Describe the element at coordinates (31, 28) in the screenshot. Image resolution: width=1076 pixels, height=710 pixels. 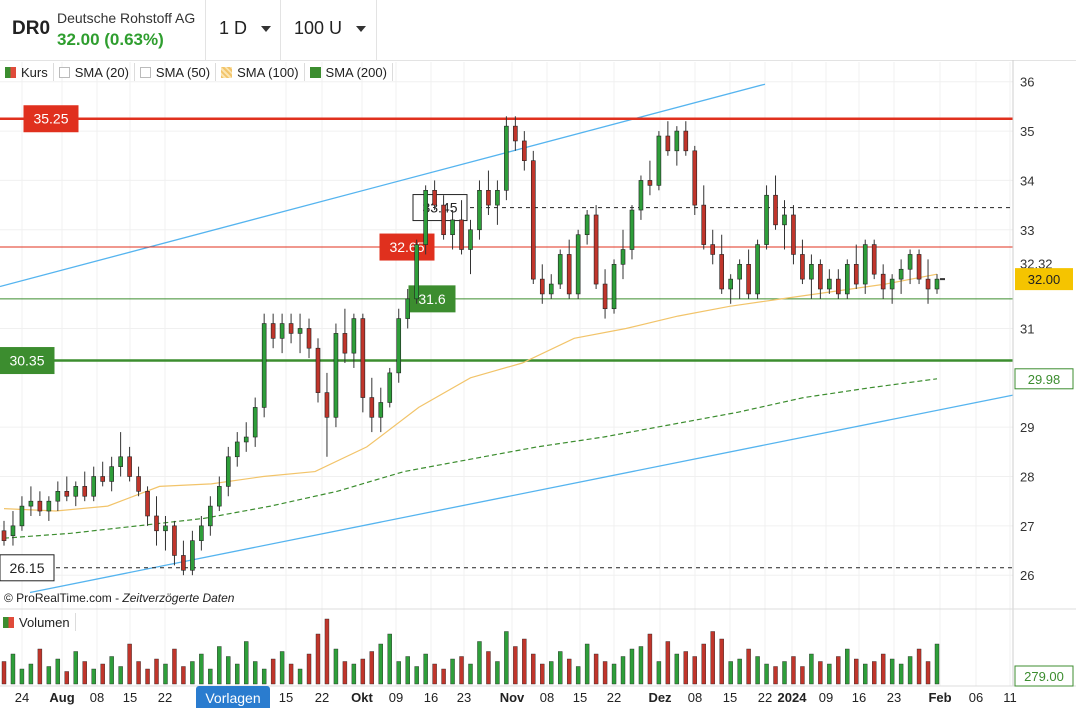
I see `ticker-symbol: DR0` at that location.